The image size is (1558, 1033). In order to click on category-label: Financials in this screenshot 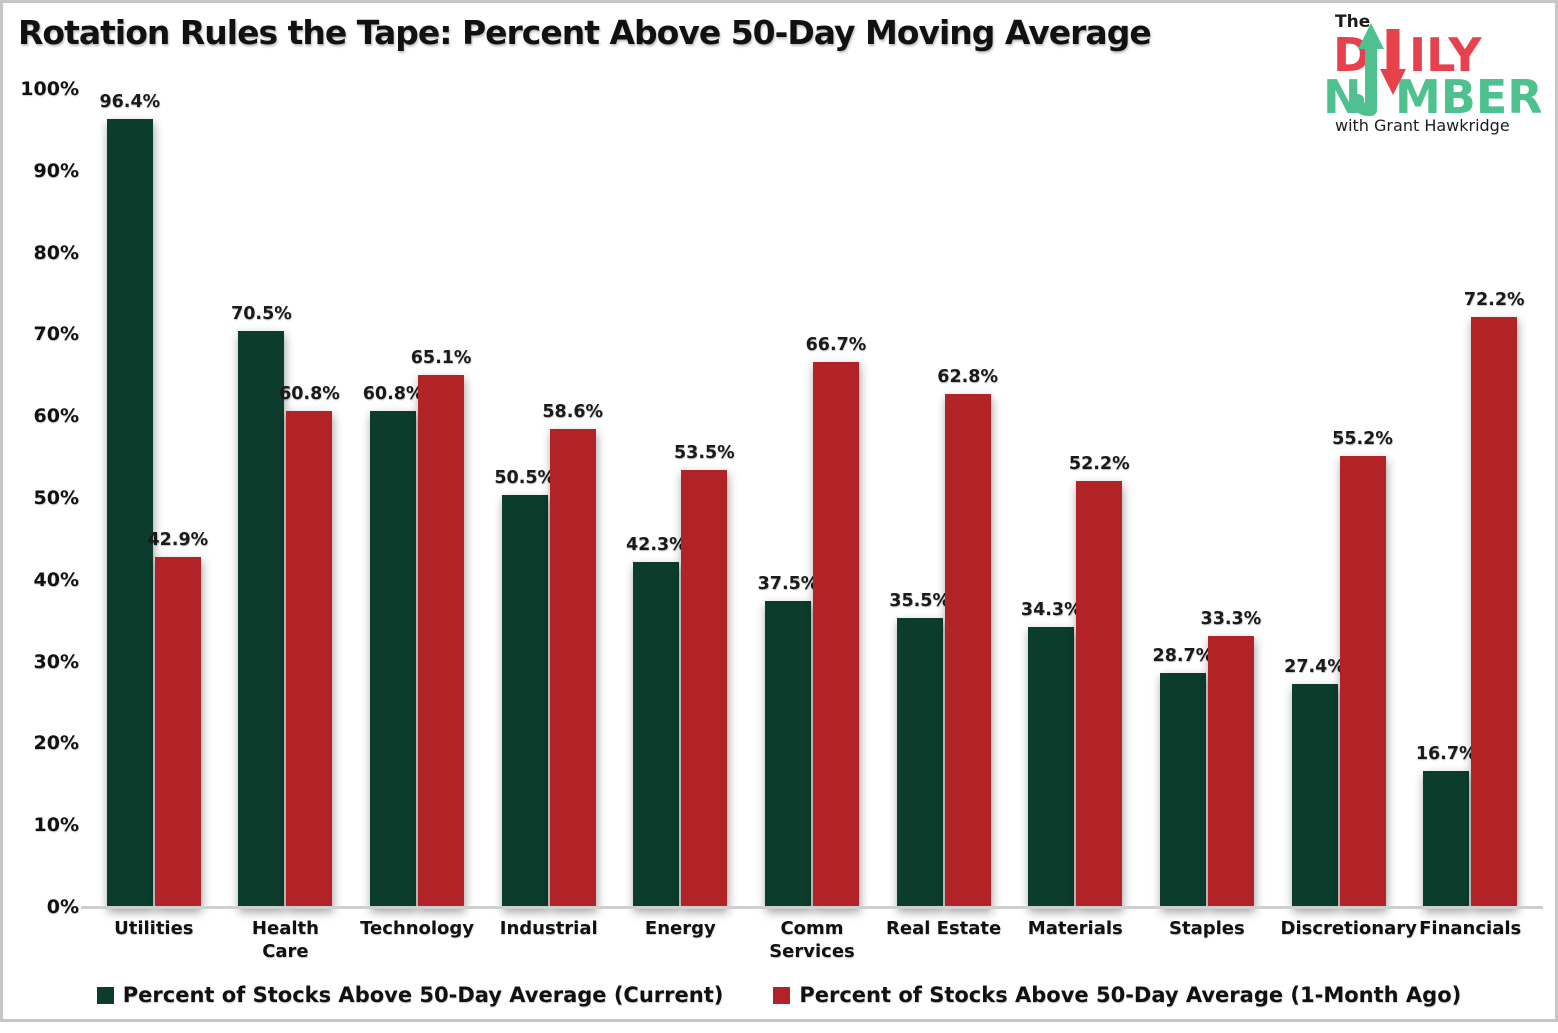, I will do `click(1470, 928)`.